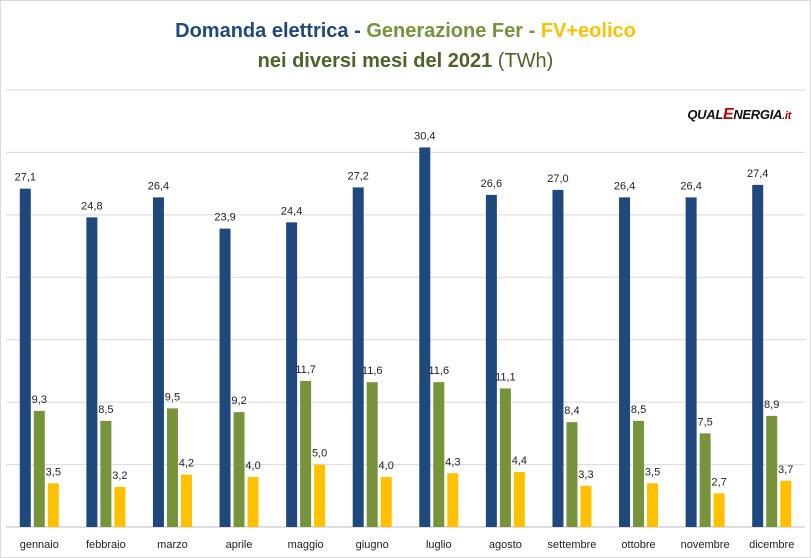  I want to click on data-label-fv: 5,0, so click(319, 454).